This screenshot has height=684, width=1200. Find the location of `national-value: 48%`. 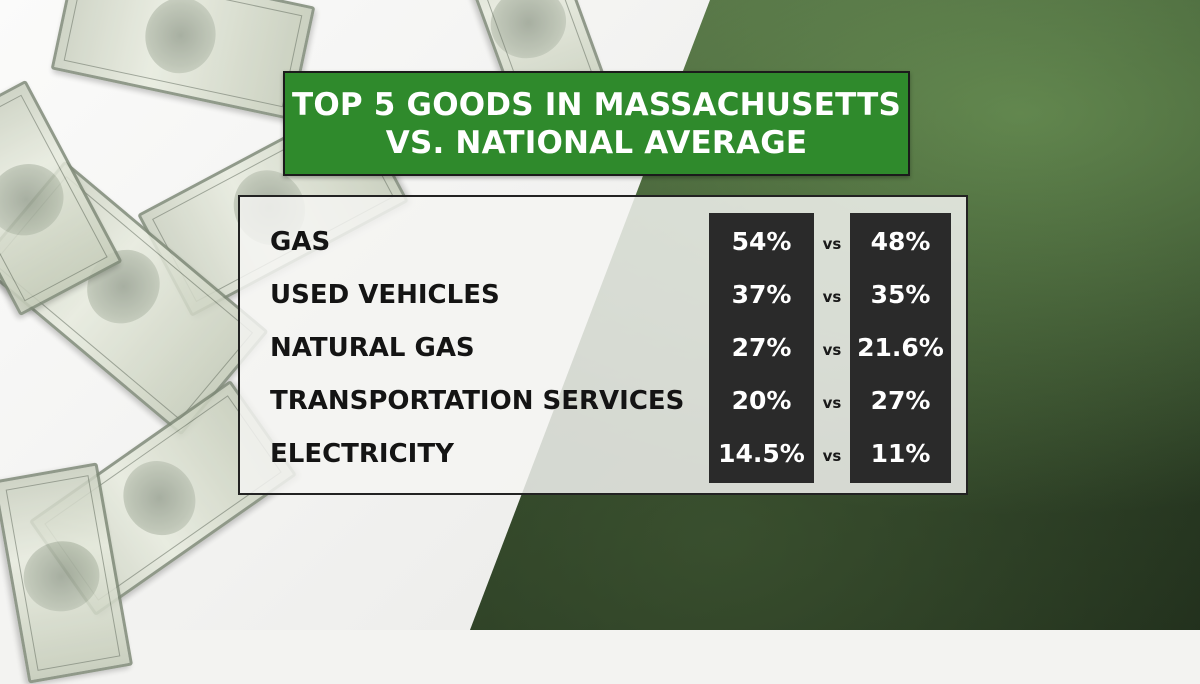

national-value: 48% is located at coordinates (900, 241).